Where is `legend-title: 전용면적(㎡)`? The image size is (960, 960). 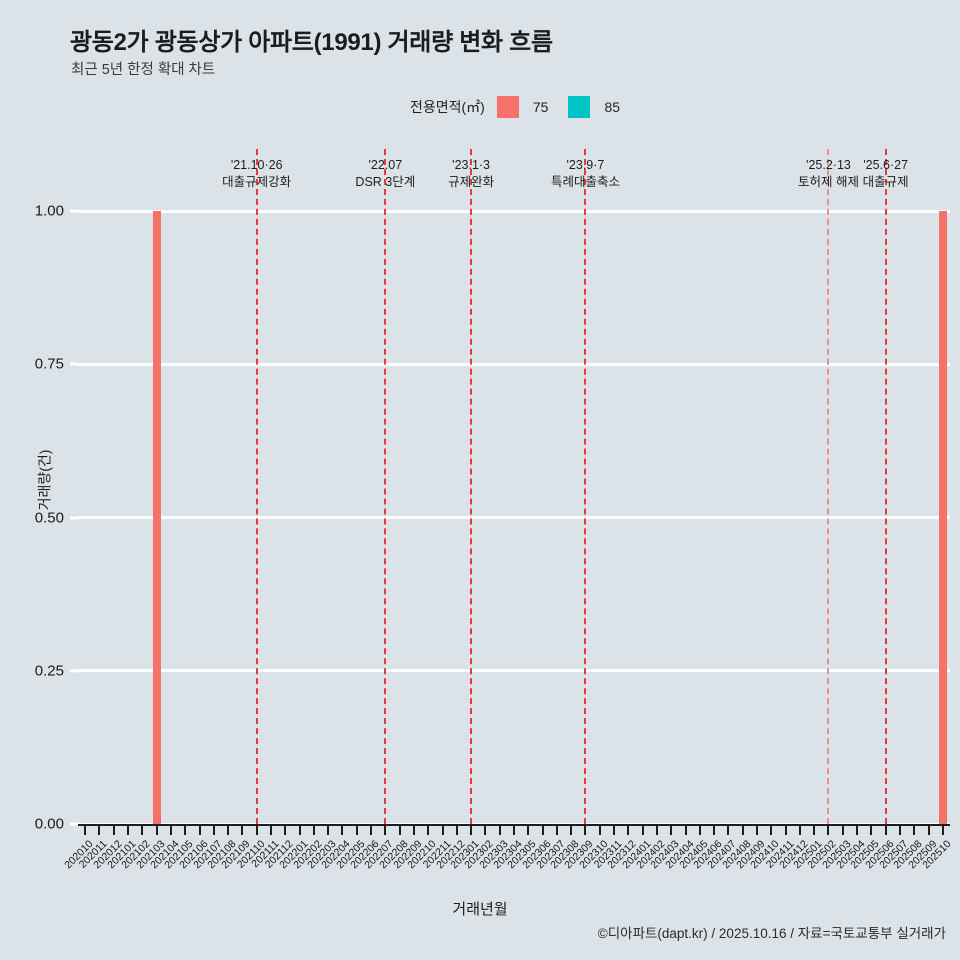
legend-title: 전용면적(㎡) is located at coordinates (447, 107).